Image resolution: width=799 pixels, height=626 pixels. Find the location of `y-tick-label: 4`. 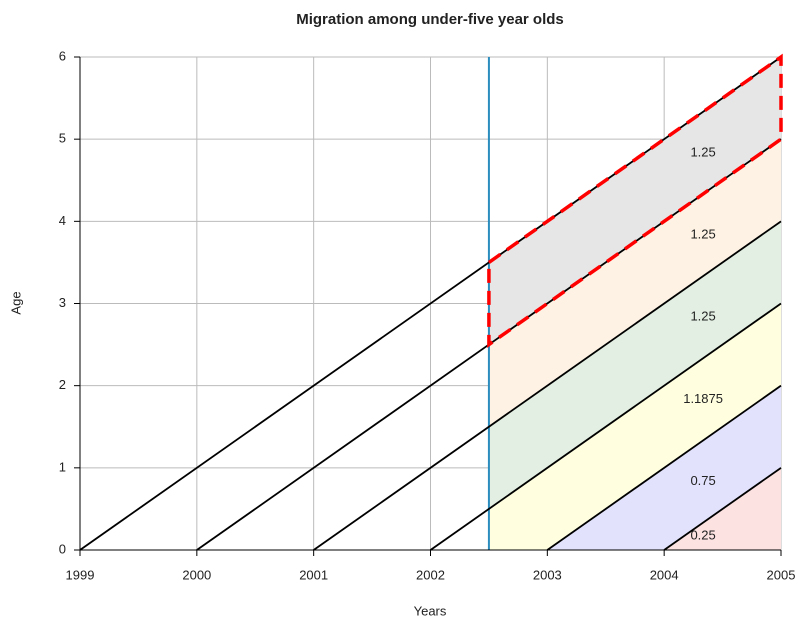

y-tick-label: 4 is located at coordinates (62, 220).